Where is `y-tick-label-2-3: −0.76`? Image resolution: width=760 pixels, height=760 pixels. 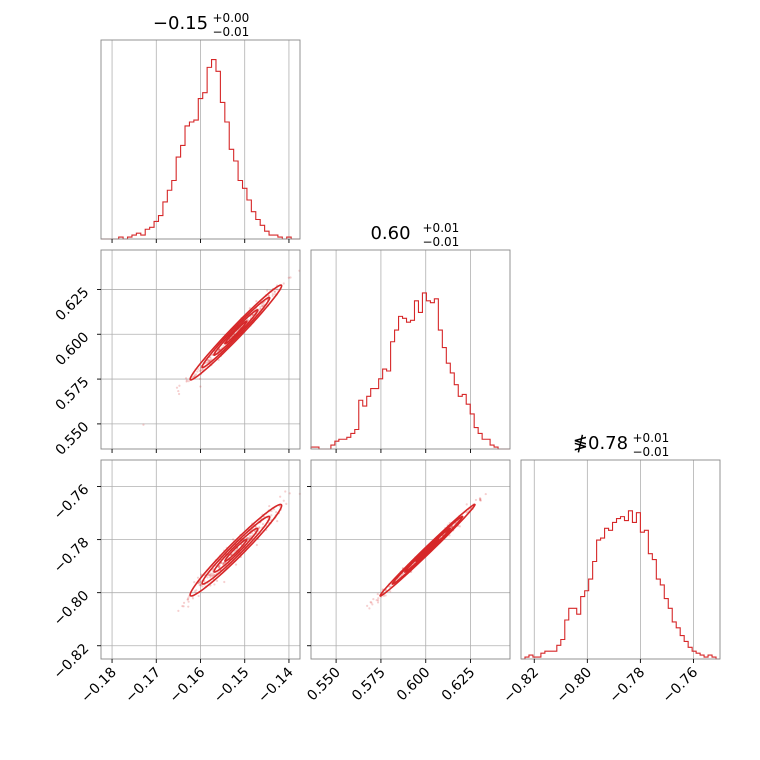
y-tick-label-2-3: −0.76 is located at coordinates (72, 503).